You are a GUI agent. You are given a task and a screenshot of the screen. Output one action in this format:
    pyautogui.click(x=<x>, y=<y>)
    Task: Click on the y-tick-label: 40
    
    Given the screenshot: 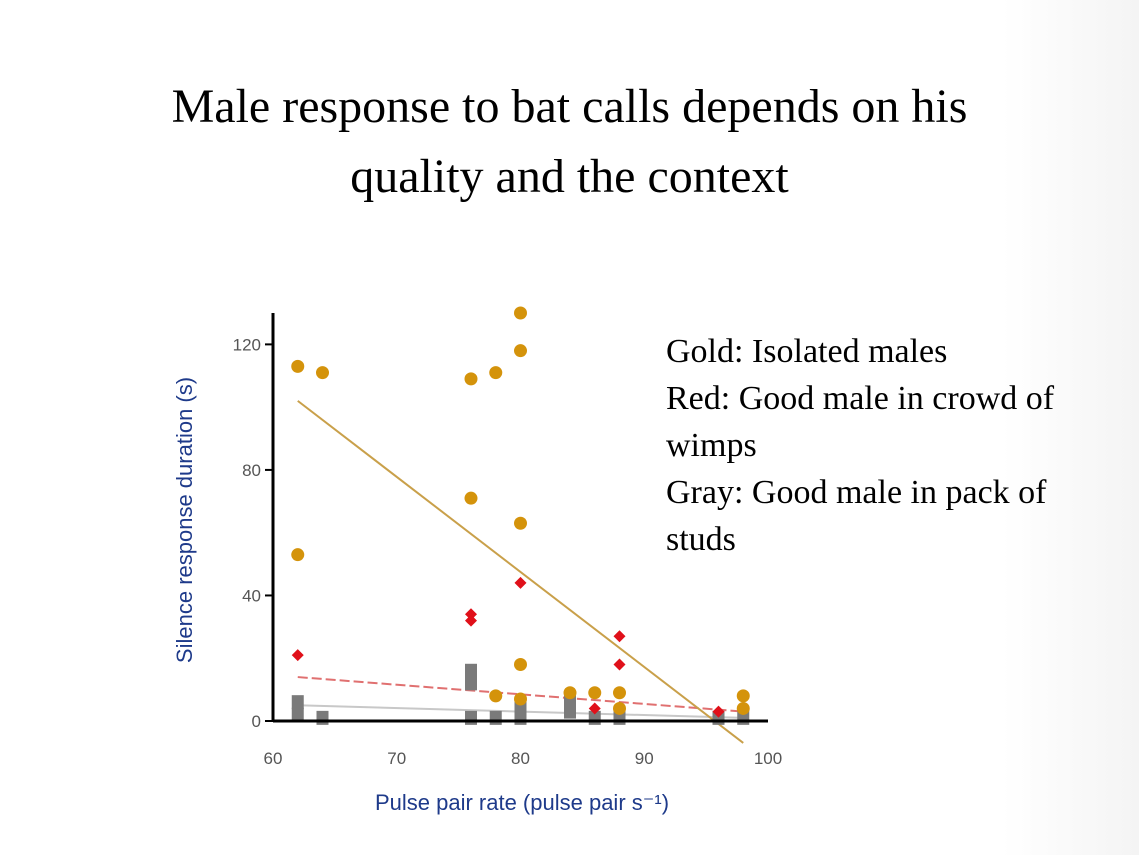 What is the action you would take?
    pyautogui.click(x=251, y=595)
    